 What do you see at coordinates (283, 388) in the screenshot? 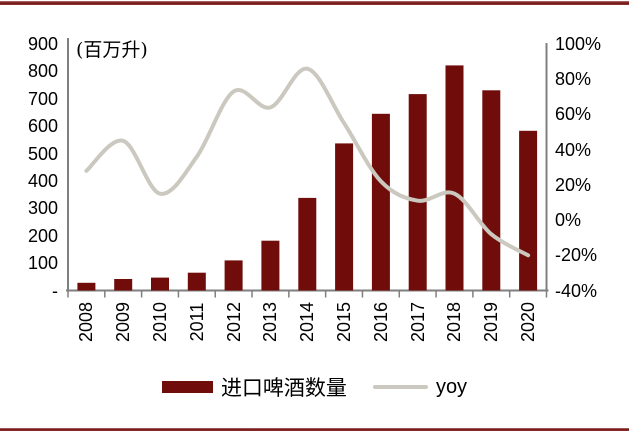
I see `legend-label-import-beer: 进口啤酒数量` at bounding box center [283, 388].